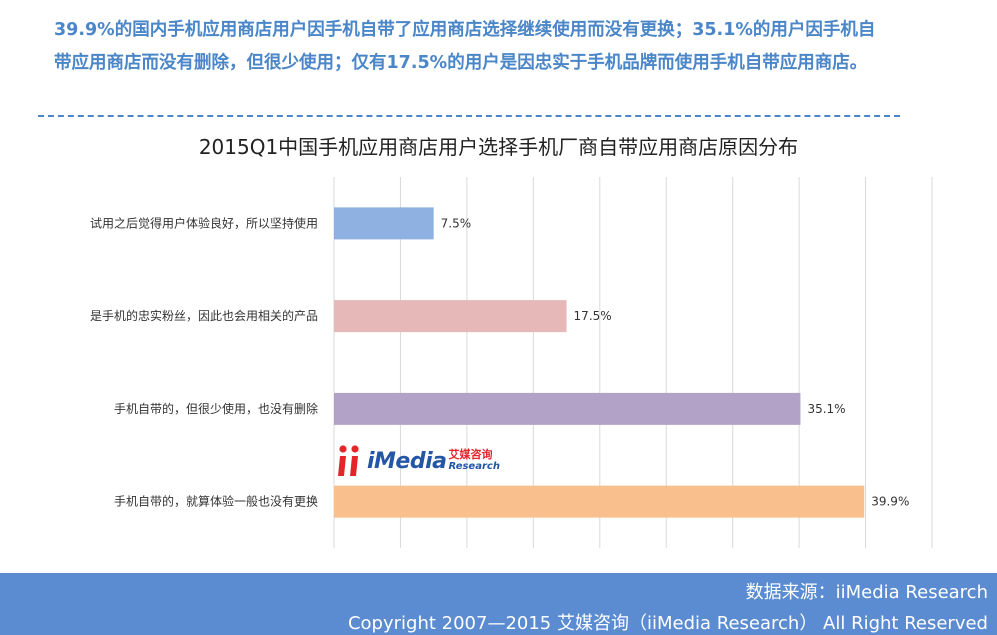 The image size is (997, 635). I want to click on data-label: 17.5%, so click(593, 316).